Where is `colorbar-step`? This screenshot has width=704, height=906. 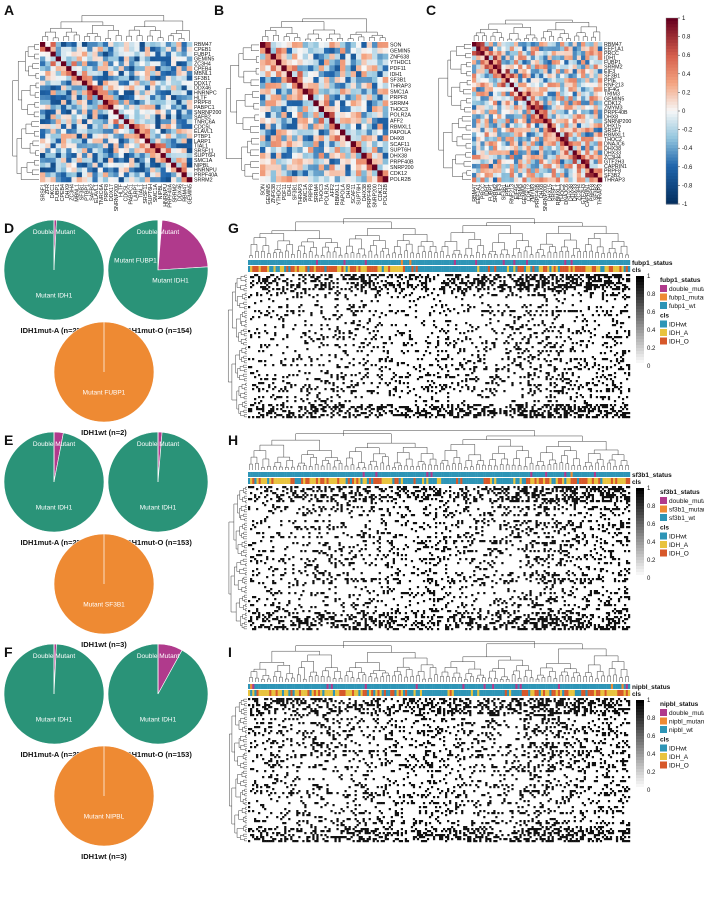 colorbar-step is located at coordinates (672, 91).